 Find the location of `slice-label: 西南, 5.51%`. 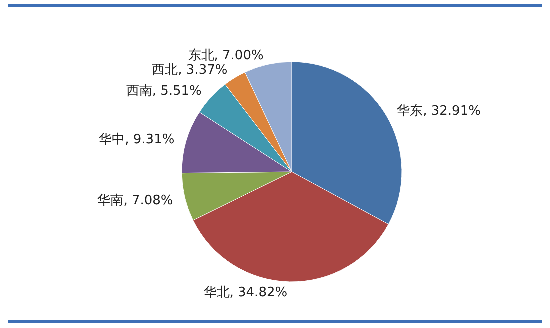

slice-label: 西南, 5.51% is located at coordinates (164, 92).